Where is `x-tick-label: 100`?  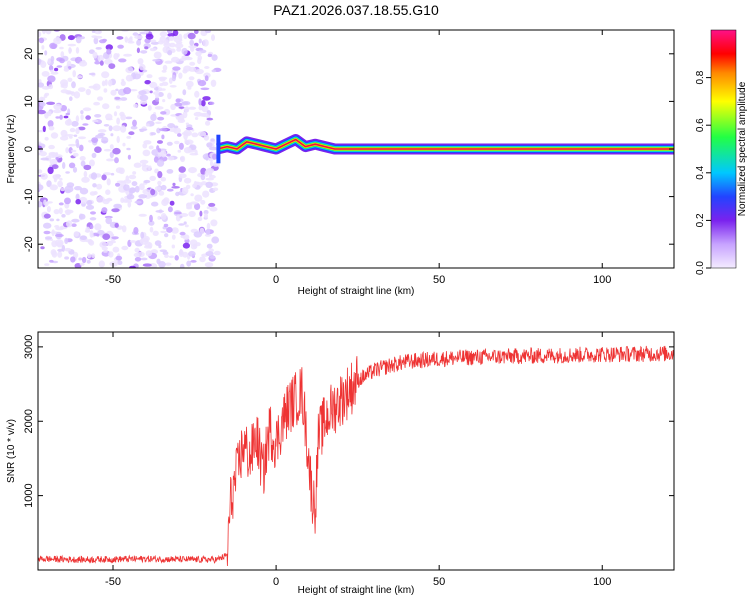
x-tick-label: 100 is located at coordinates (602, 582).